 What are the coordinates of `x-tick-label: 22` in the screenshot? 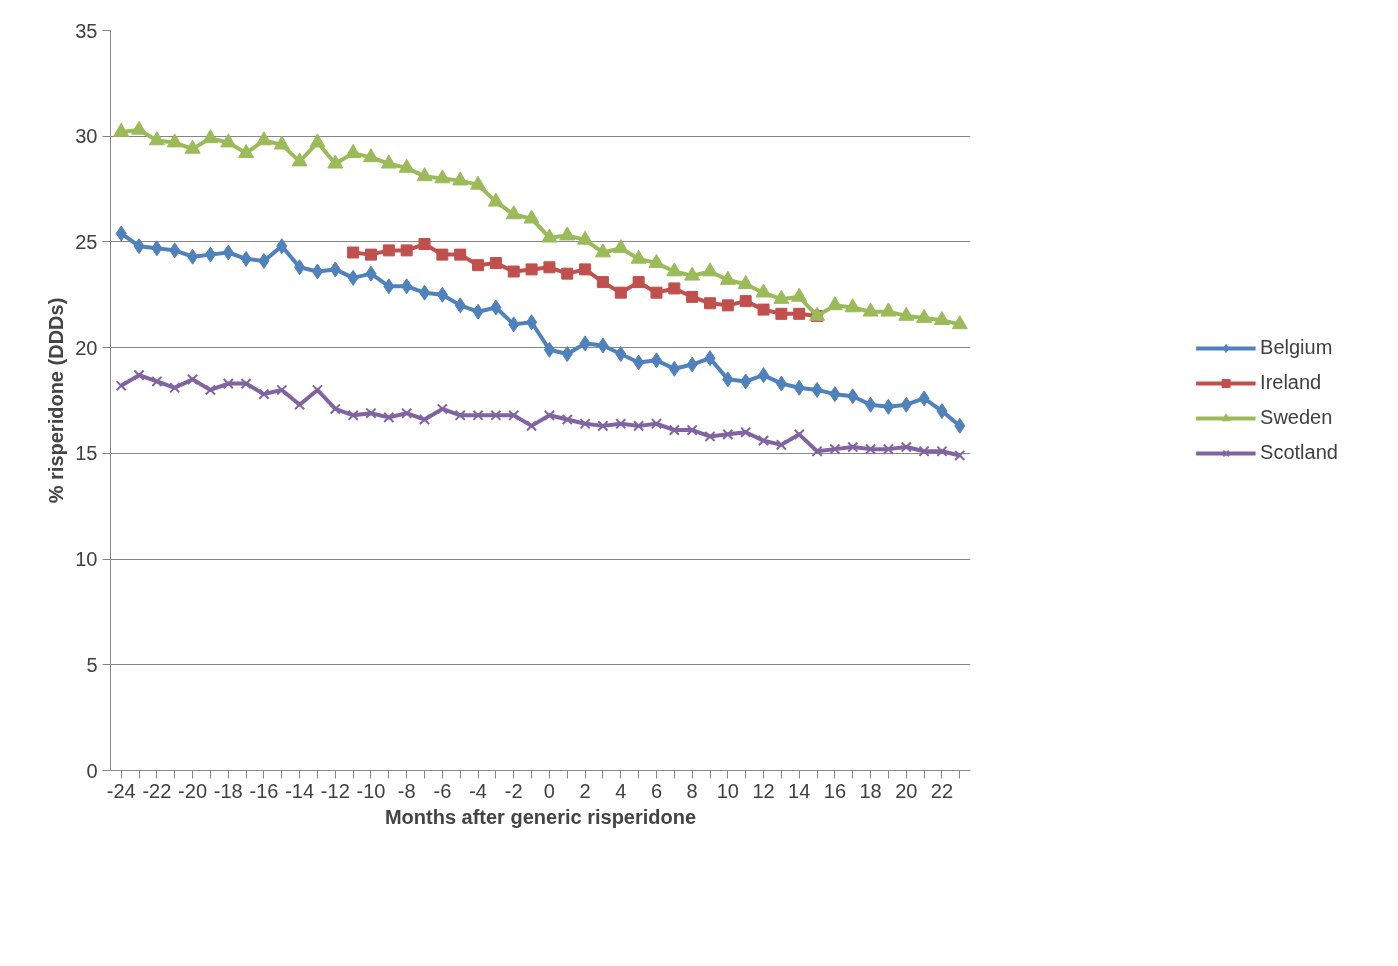 It's located at (942, 790).